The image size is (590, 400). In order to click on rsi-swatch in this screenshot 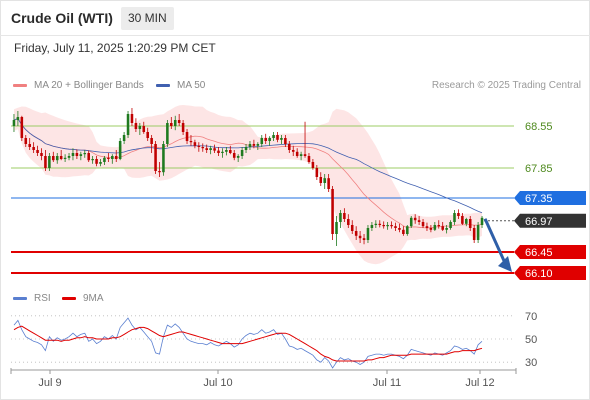, I will do `click(20, 298)`.